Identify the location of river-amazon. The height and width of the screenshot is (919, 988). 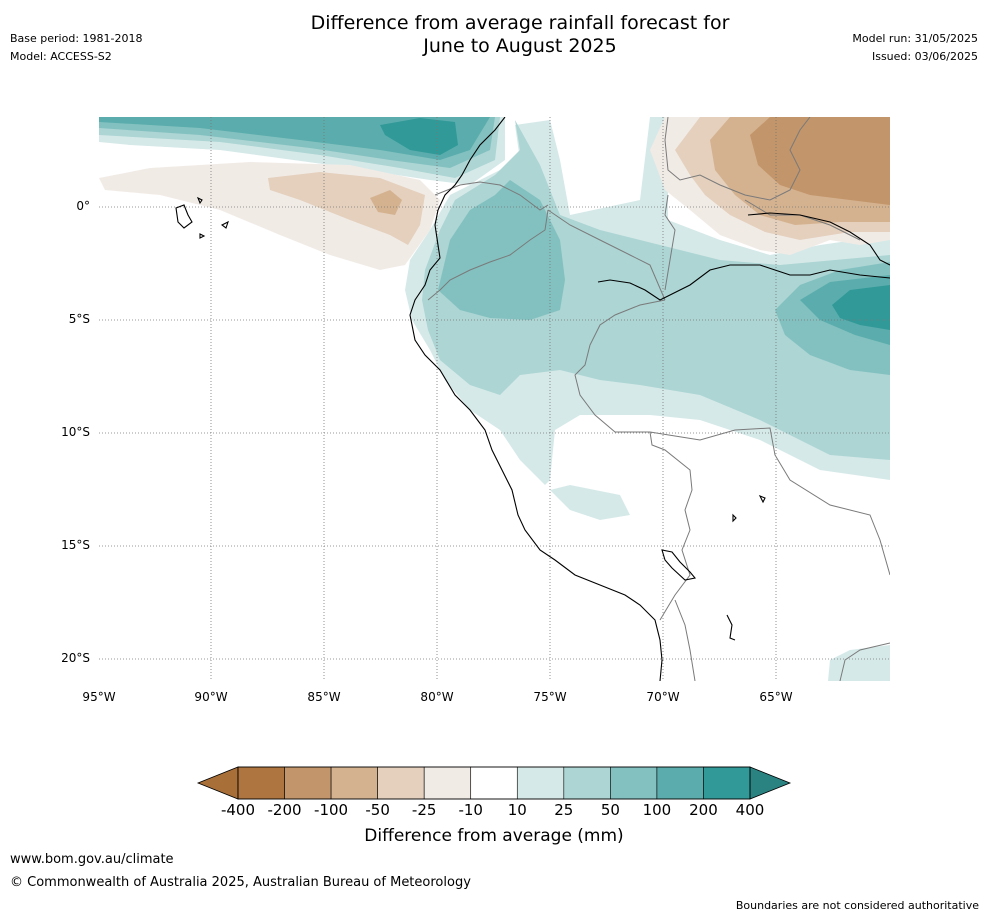
(743, 282).